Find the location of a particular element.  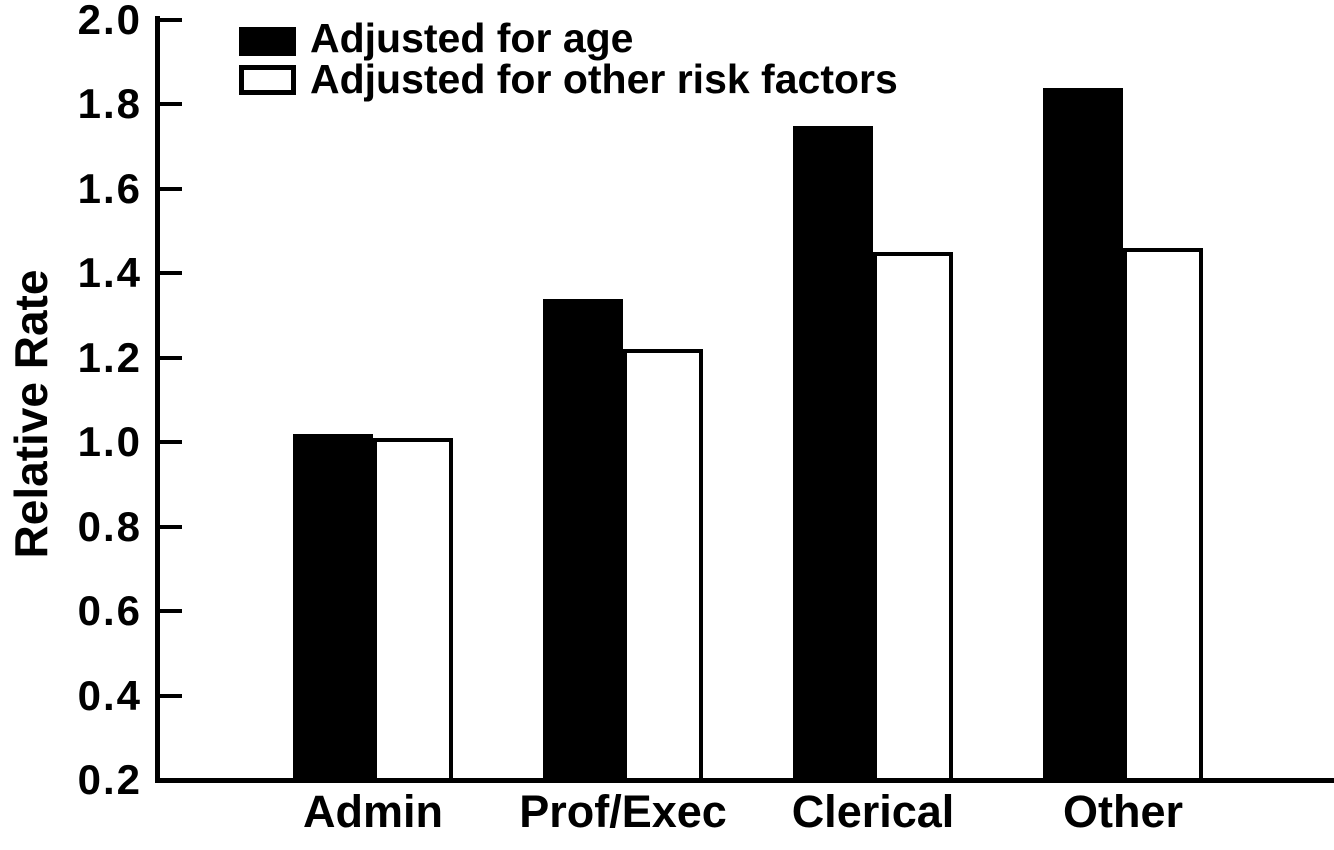

y-tick-label-0.8: 0.8 is located at coordinates (109, 526).